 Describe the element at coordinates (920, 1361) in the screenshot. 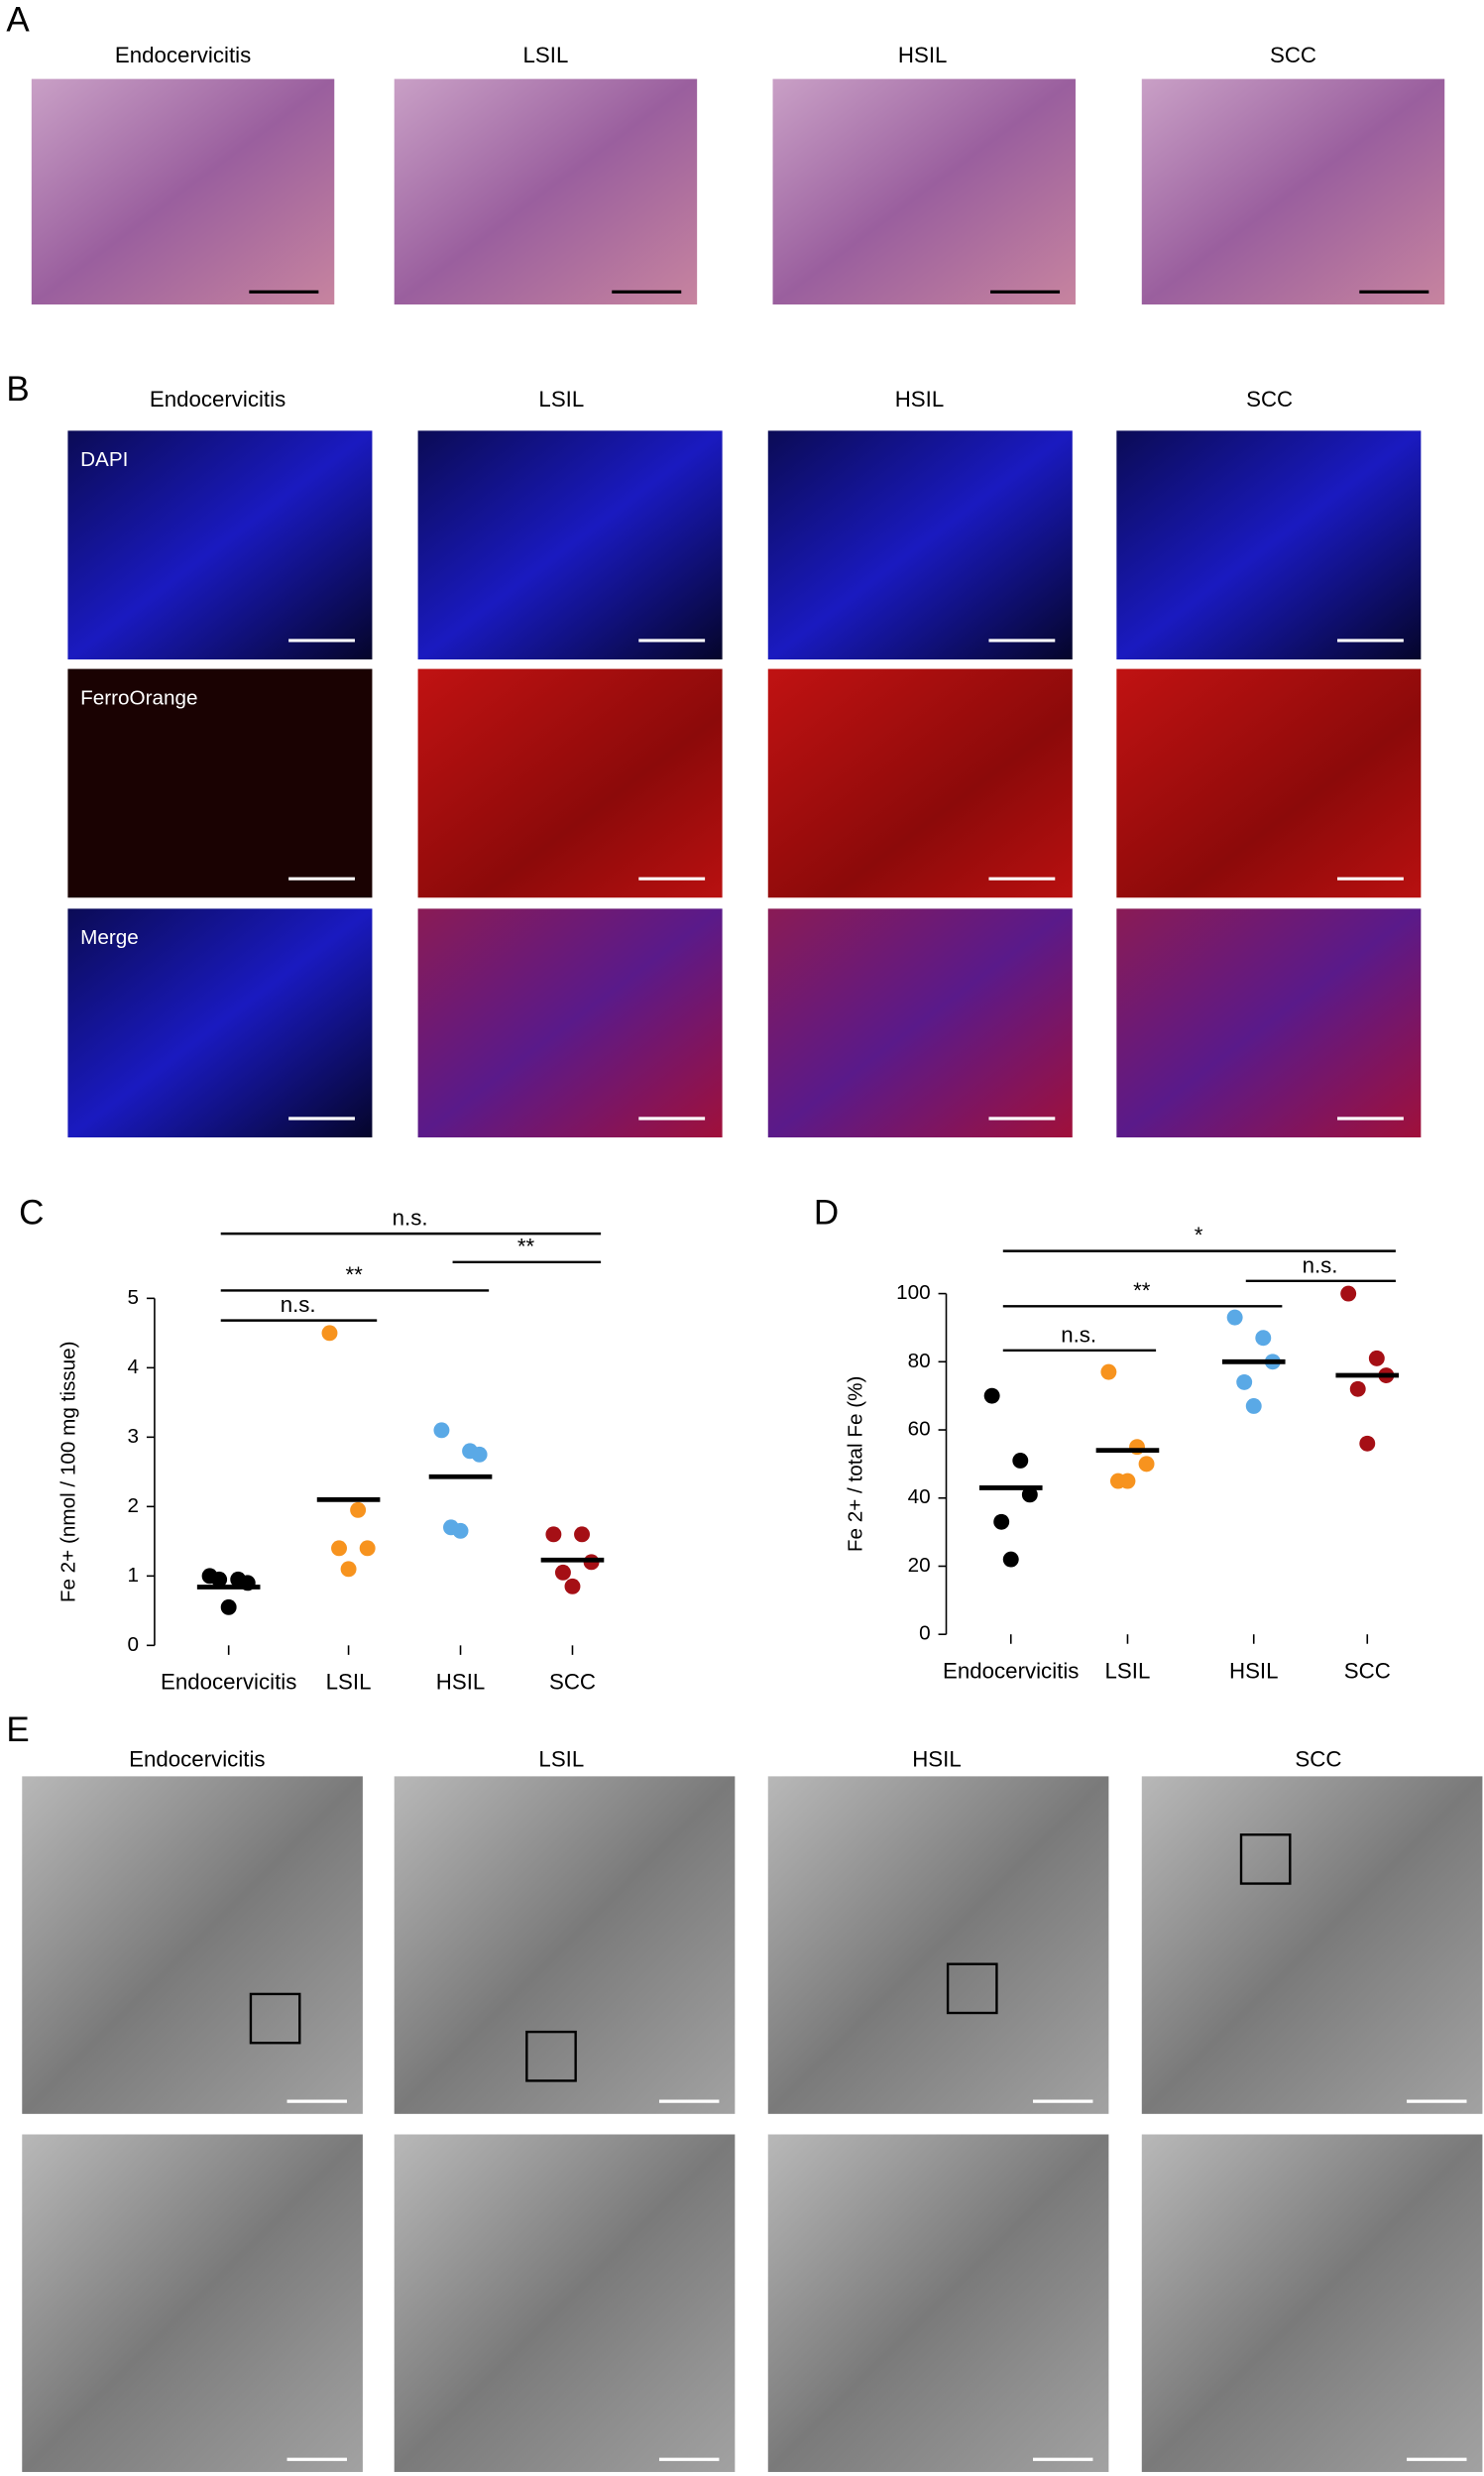

I see `y-tick-label: 80` at that location.